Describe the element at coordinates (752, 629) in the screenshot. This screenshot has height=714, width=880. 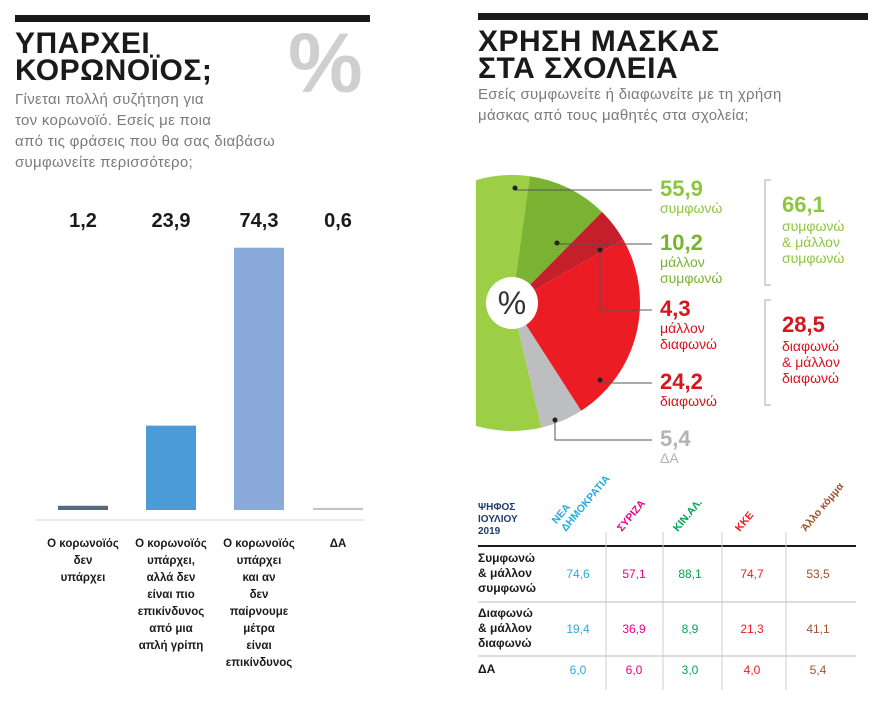
I see `table-cell: 21,3` at that location.